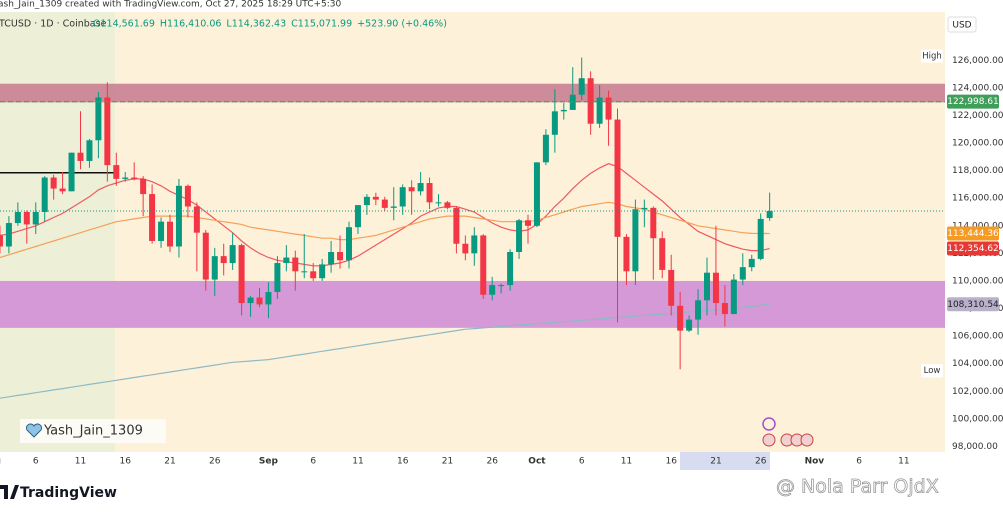 This screenshot has width=1003, height=514. I want to click on y-tick-label: 102,000.00, so click(977, 392).